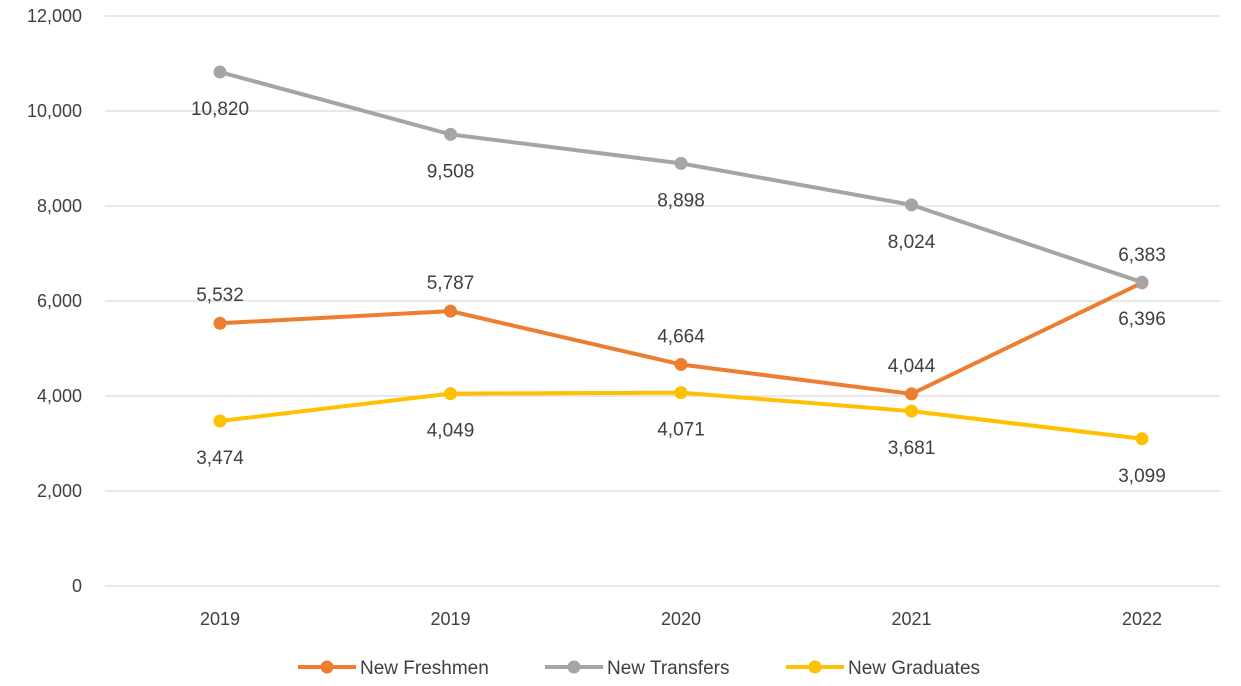 Image resolution: width=1241 pixels, height=686 pixels. I want to click on y-tick-label: 12,000, so click(54, 16).